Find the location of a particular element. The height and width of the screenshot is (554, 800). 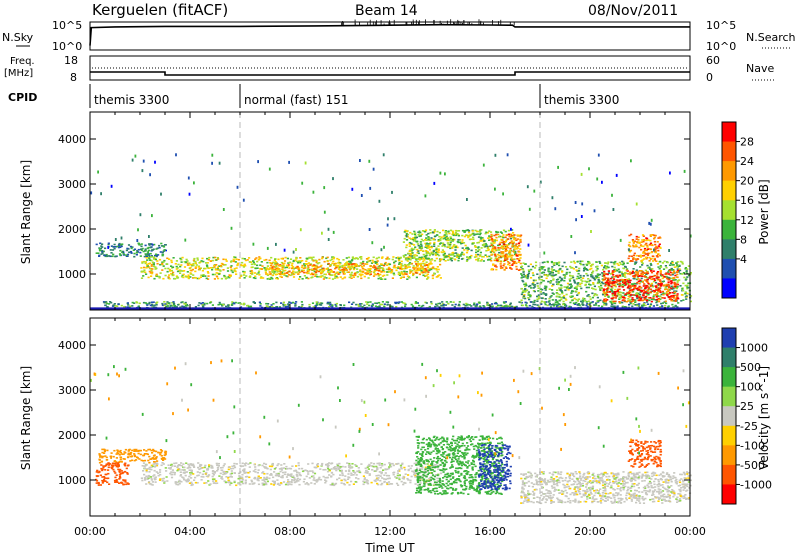

y-tick-label: 1000 is located at coordinates (72, 274).